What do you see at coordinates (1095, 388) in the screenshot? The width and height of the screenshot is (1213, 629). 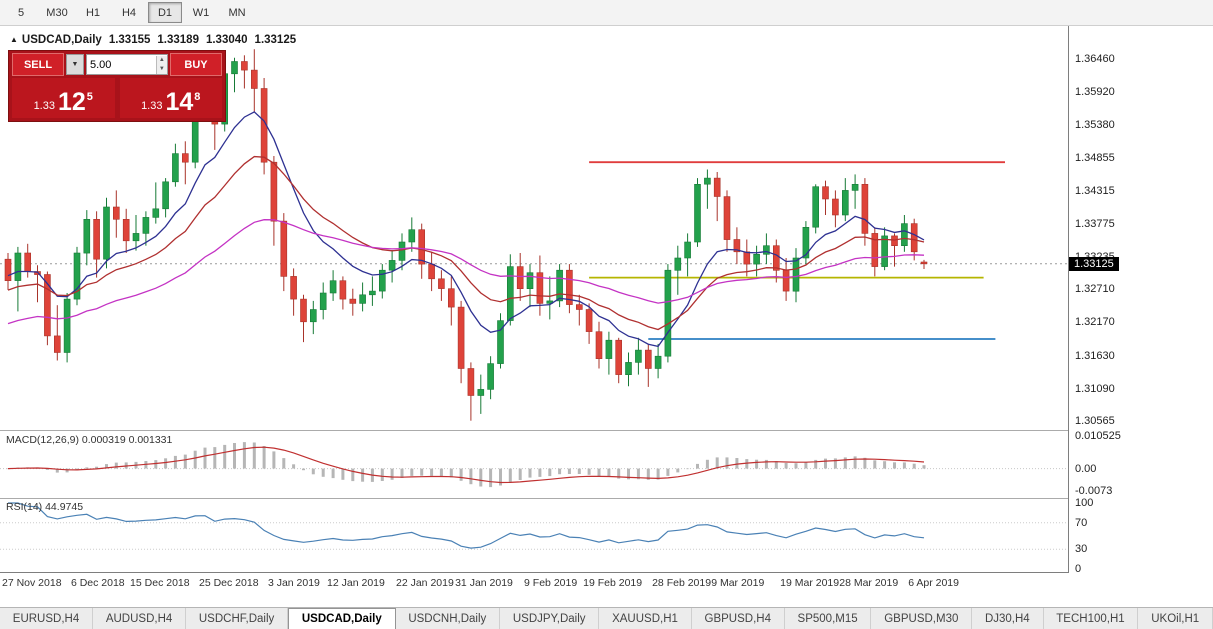 I see `price-axis-label: 1.31090` at bounding box center [1095, 388].